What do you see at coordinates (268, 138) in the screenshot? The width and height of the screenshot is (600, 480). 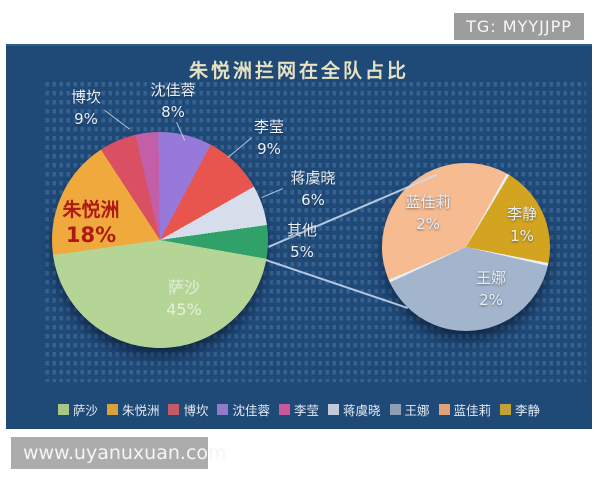 I see `label-liying: 李莹 9%` at bounding box center [268, 138].